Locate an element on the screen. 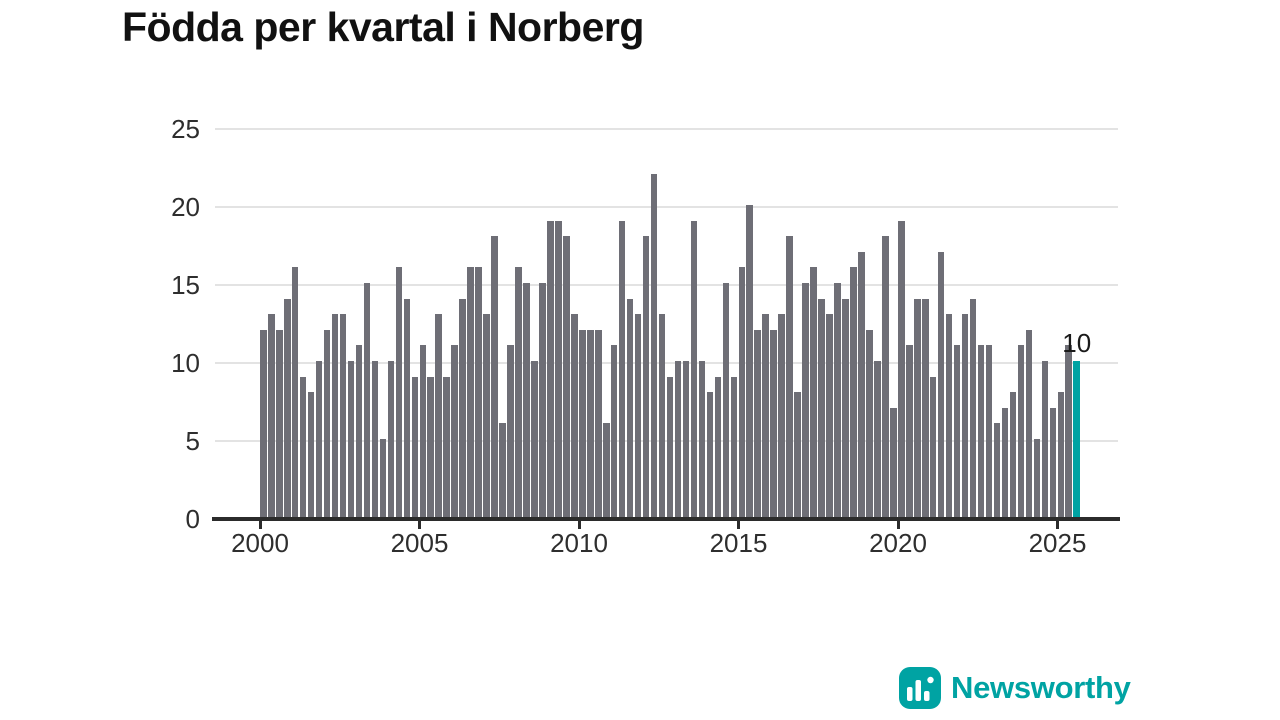 The width and height of the screenshot is (1280, 720). last-bar-value-label: 10 is located at coordinates (1077, 343).